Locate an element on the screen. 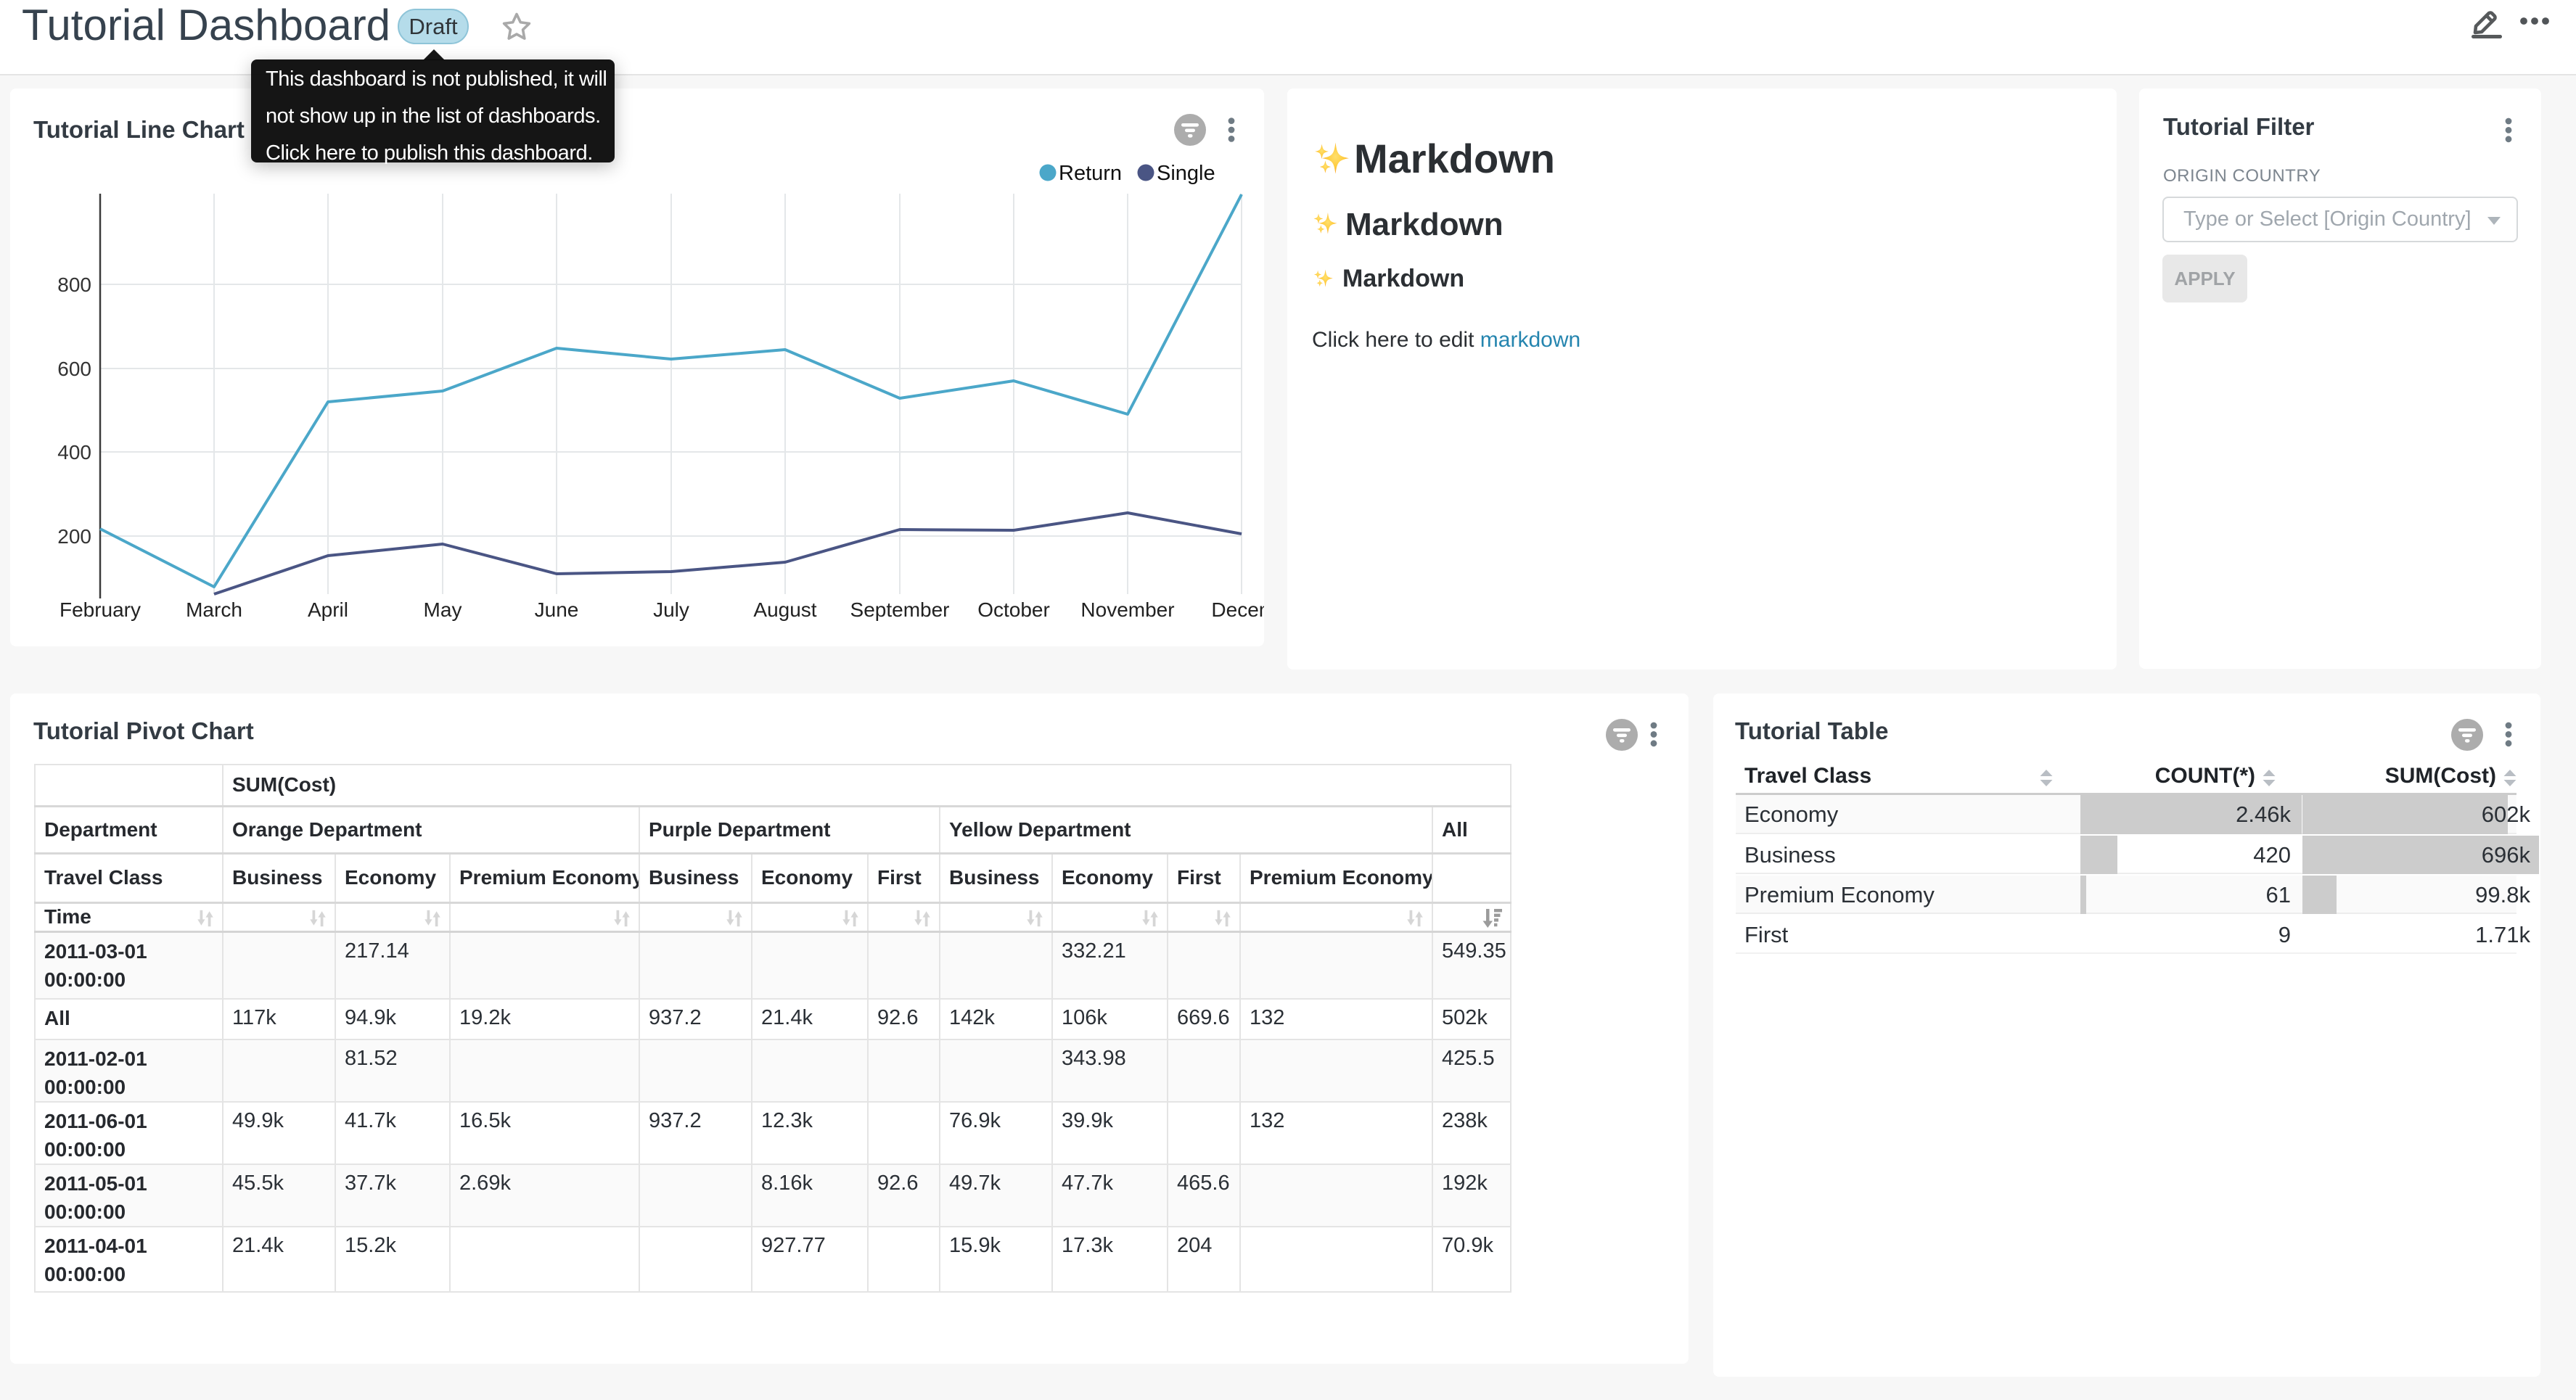 The height and width of the screenshot is (1400, 2576). svg-text: July is located at coordinates (671, 609).